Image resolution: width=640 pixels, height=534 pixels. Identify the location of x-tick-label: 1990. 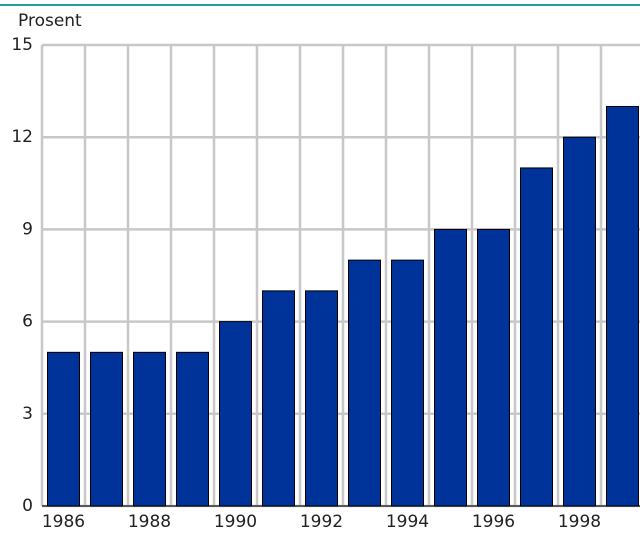
(235, 522).